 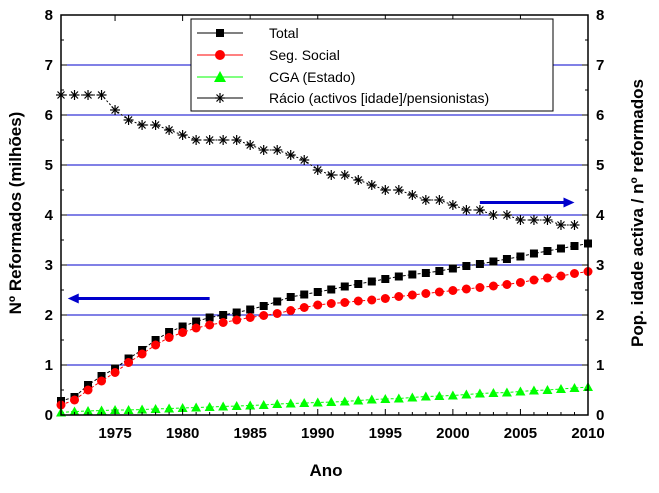 What do you see at coordinates (379, 98) in the screenshot?
I see `legend-label-racio: Rácio (activos [idade]/pensionistas)` at bounding box center [379, 98].